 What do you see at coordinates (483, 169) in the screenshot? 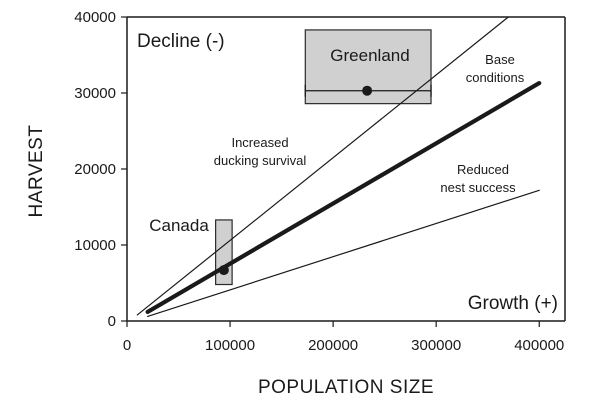
I see `reduced-nest-label-line-1: Reduced` at bounding box center [483, 169].